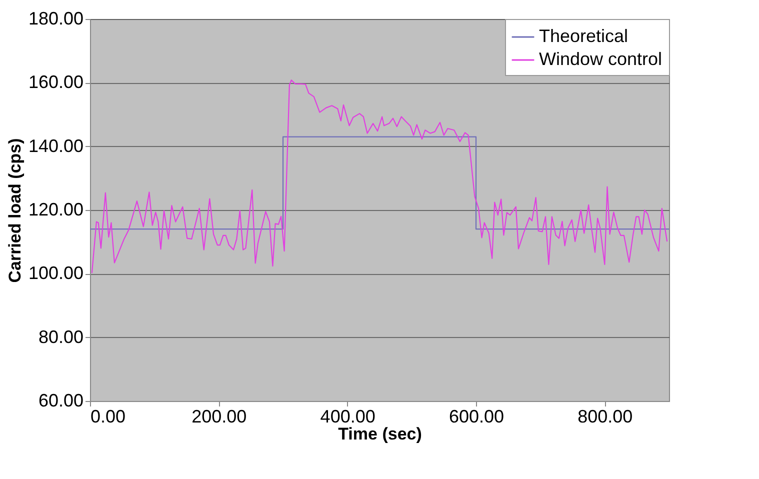  What do you see at coordinates (61, 400) in the screenshot?
I see `y-tick-label: 60.00` at bounding box center [61, 400].